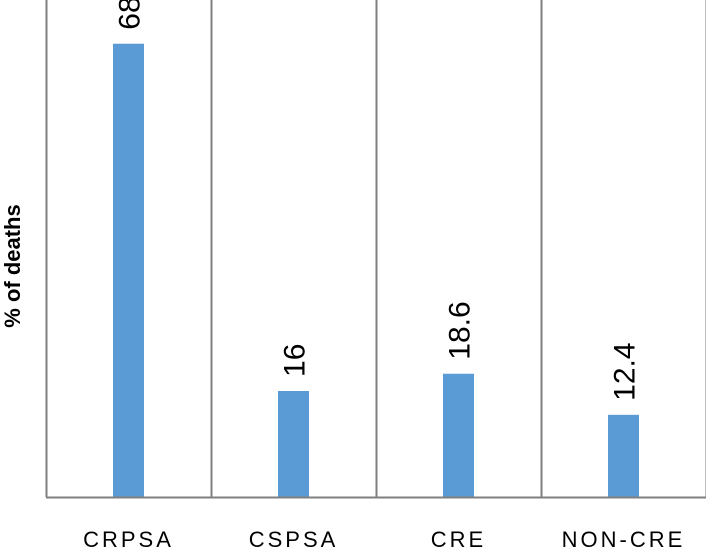  I want to click on category-label-non-cre: NON-CRE, so click(624, 539).